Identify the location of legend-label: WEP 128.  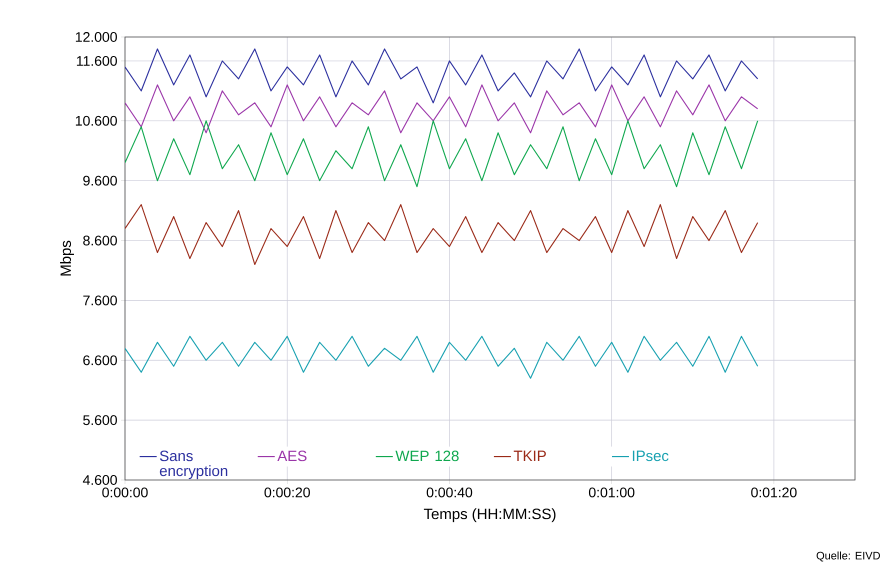
(427, 456).